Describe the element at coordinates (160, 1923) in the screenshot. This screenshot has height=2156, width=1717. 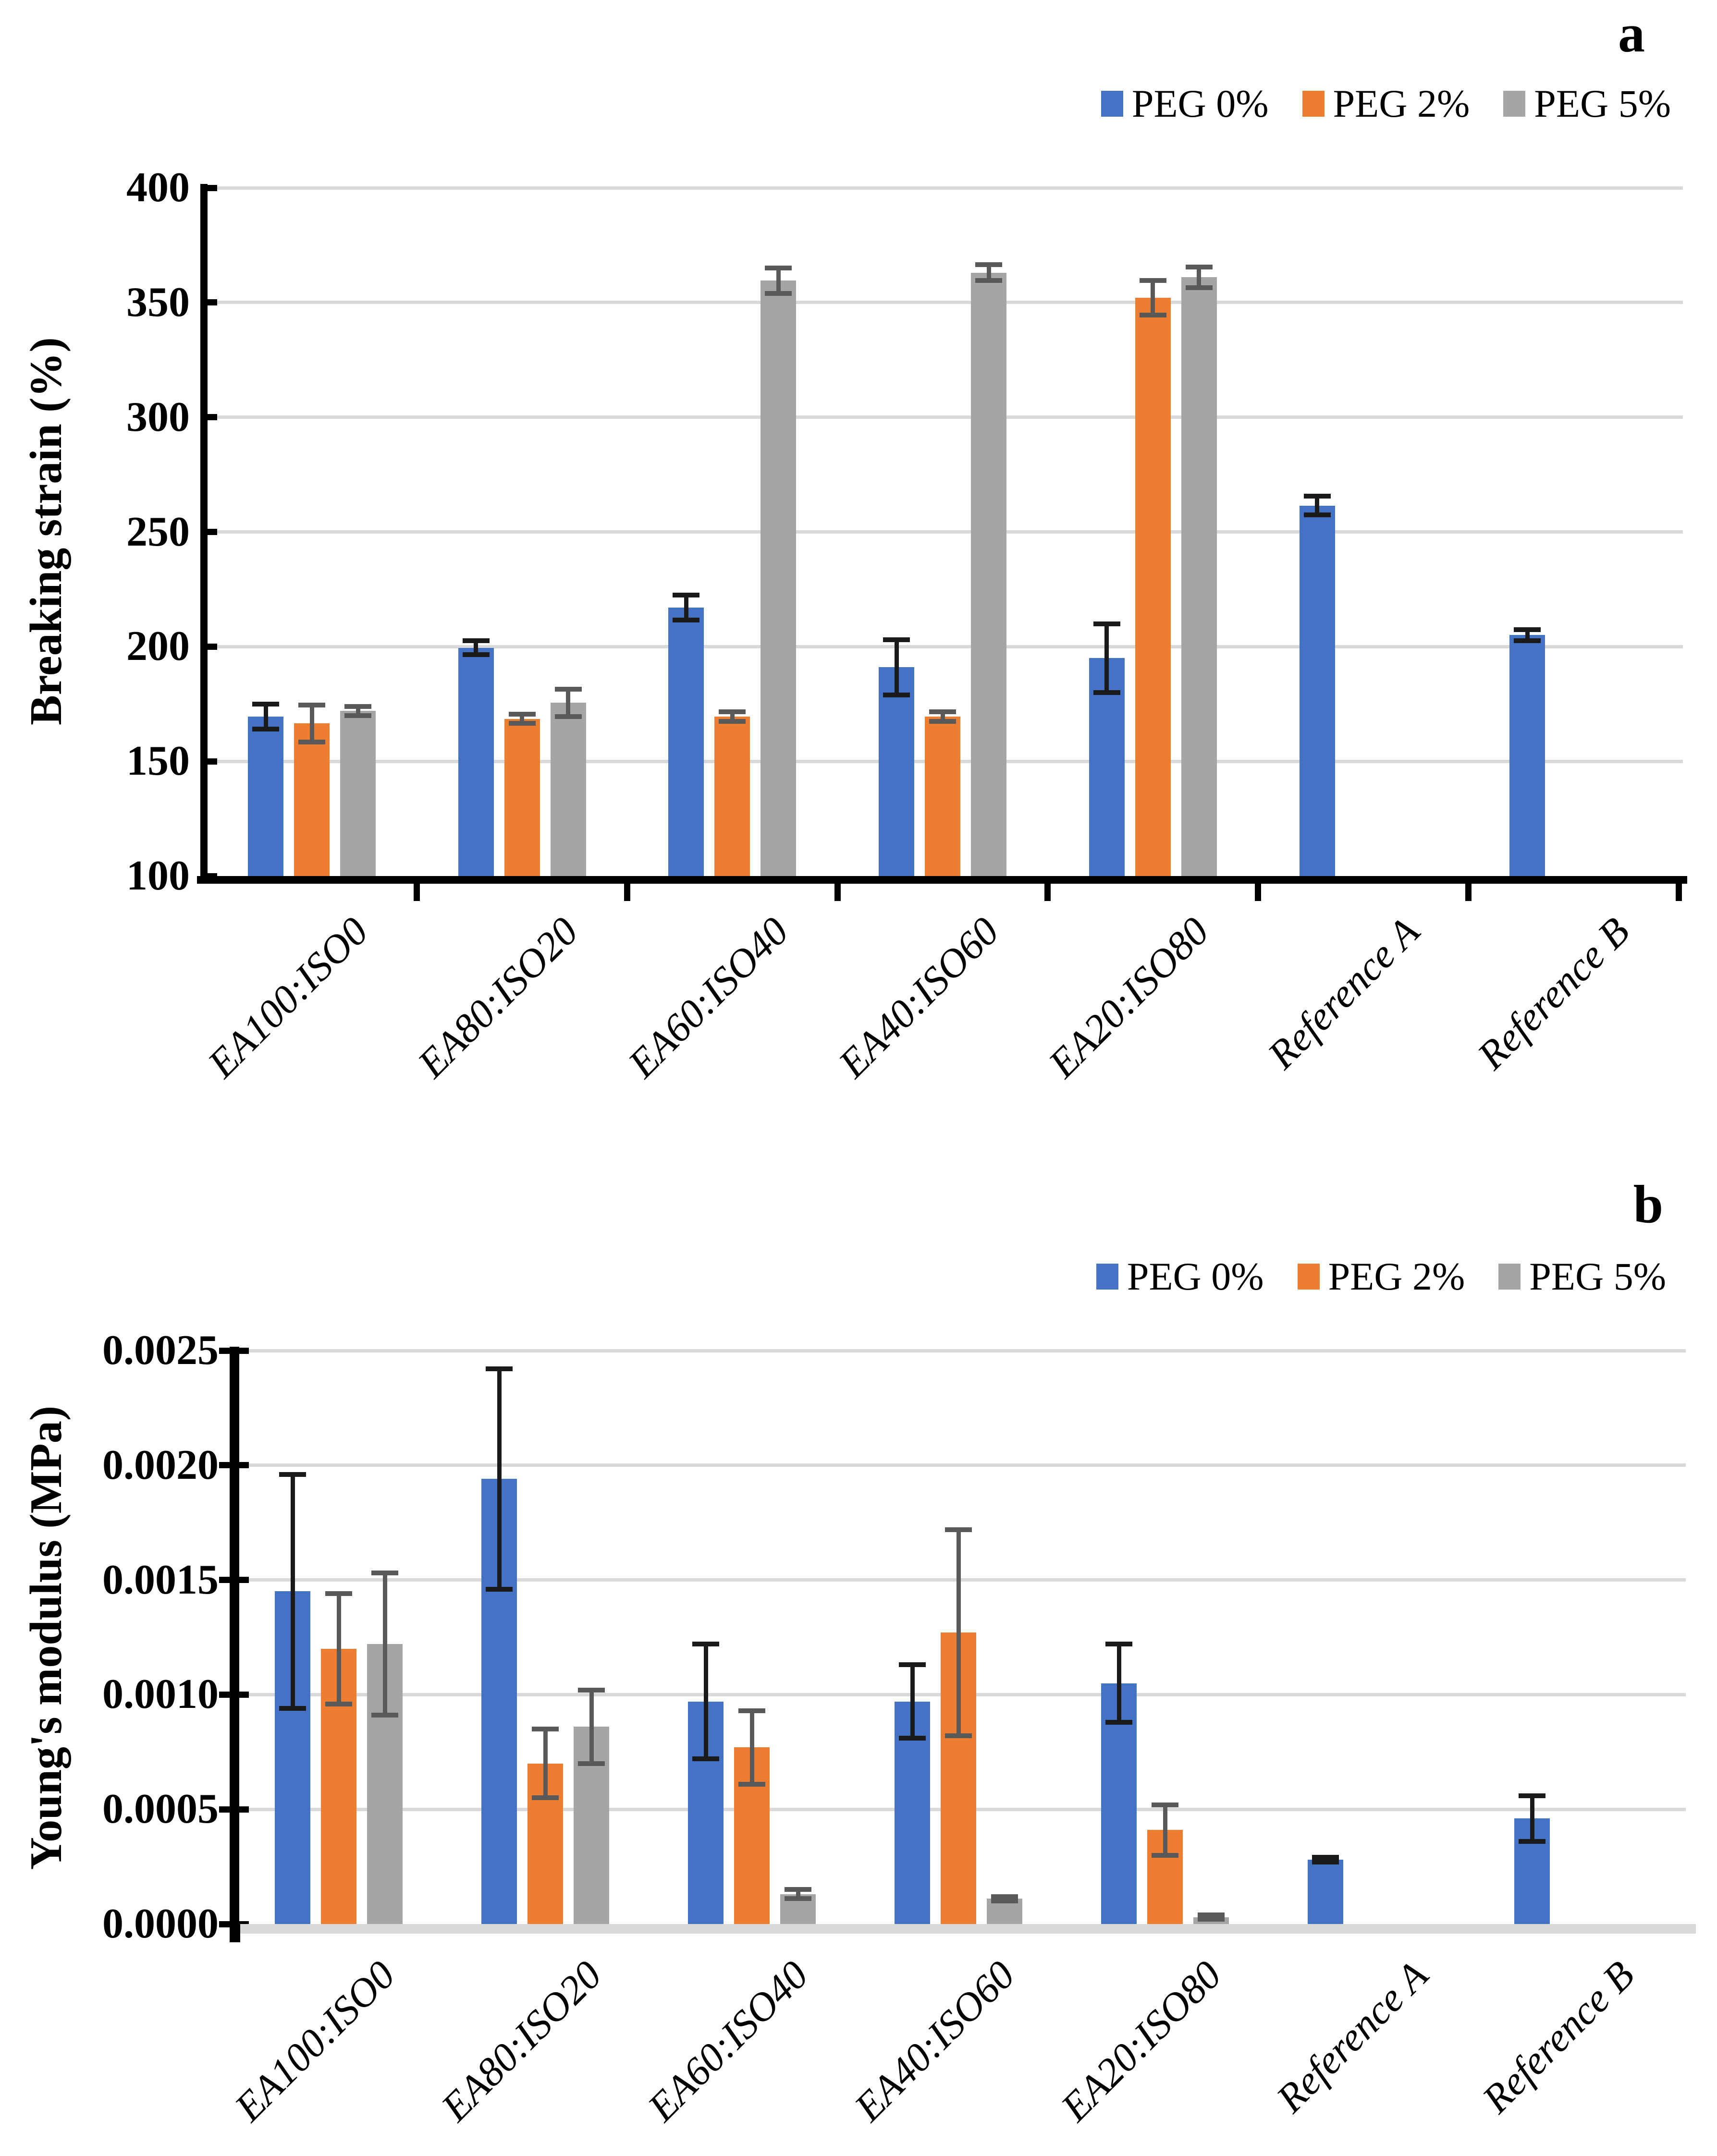
I see `y-tick-label: 0.0000` at that location.